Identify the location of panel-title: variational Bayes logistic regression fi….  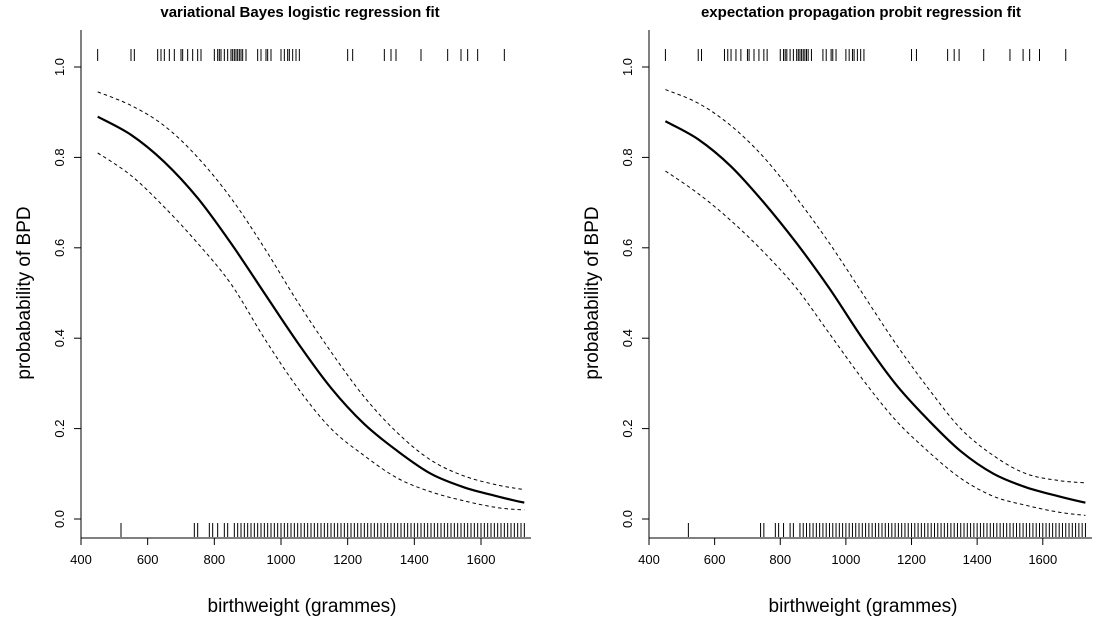
(299, 12).